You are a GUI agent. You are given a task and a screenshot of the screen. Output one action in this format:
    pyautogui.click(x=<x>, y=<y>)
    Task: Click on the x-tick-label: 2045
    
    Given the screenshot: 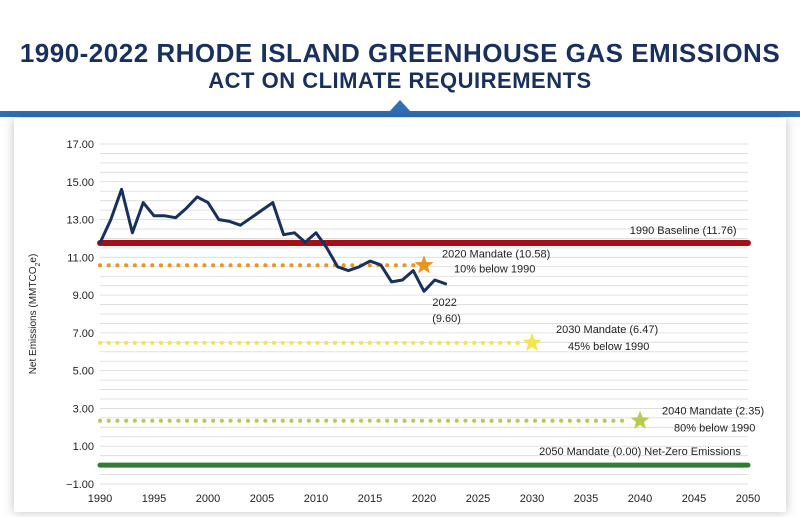 What is the action you would take?
    pyautogui.click(x=694, y=499)
    